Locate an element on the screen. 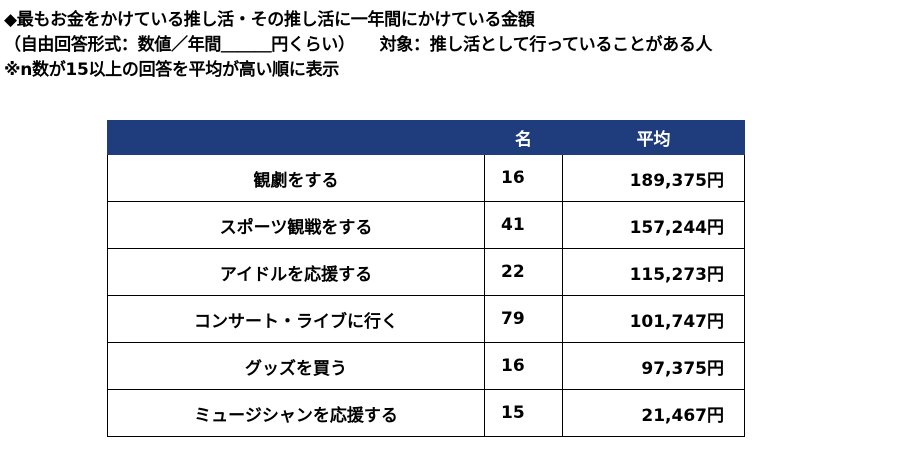 The image size is (900, 473). column-header-n: 名 is located at coordinates (523, 137).